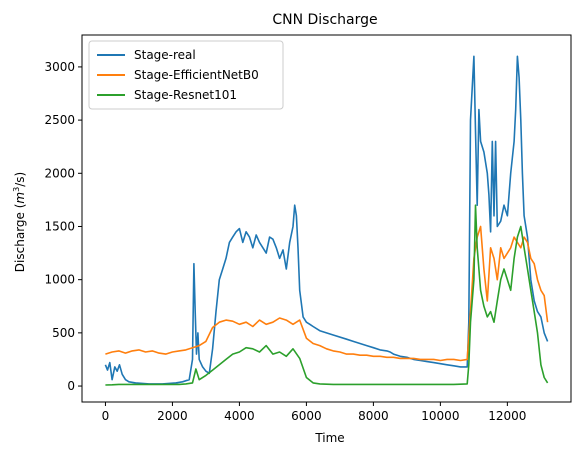 Image resolution: width=588 pixels, height=455 pixels. Describe the element at coordinates (59, 120) in the screenshot. I see `y-tick-label: 2500` at that location.